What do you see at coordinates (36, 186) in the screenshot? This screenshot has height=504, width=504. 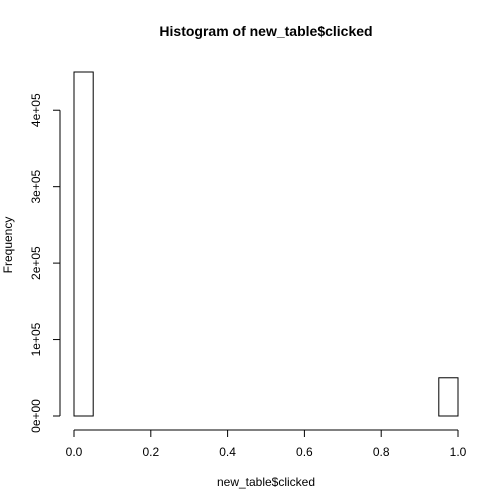 I see `y-tick-label: 3e+05` at bounding box center [36, 186].